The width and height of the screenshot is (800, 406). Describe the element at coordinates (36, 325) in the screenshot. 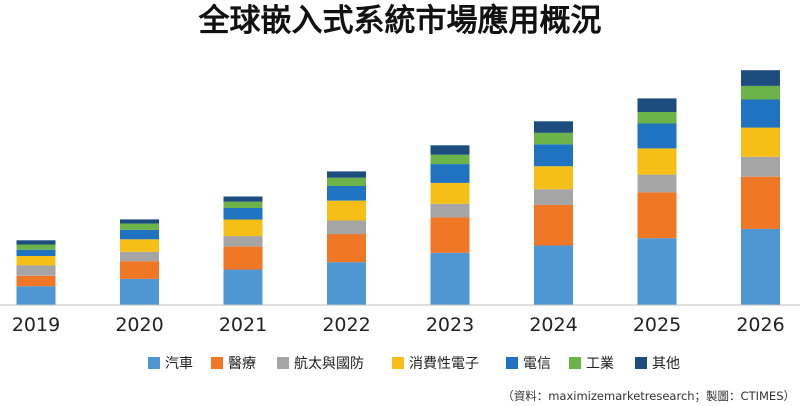

I see `x-tick-label: 2019` at that location.